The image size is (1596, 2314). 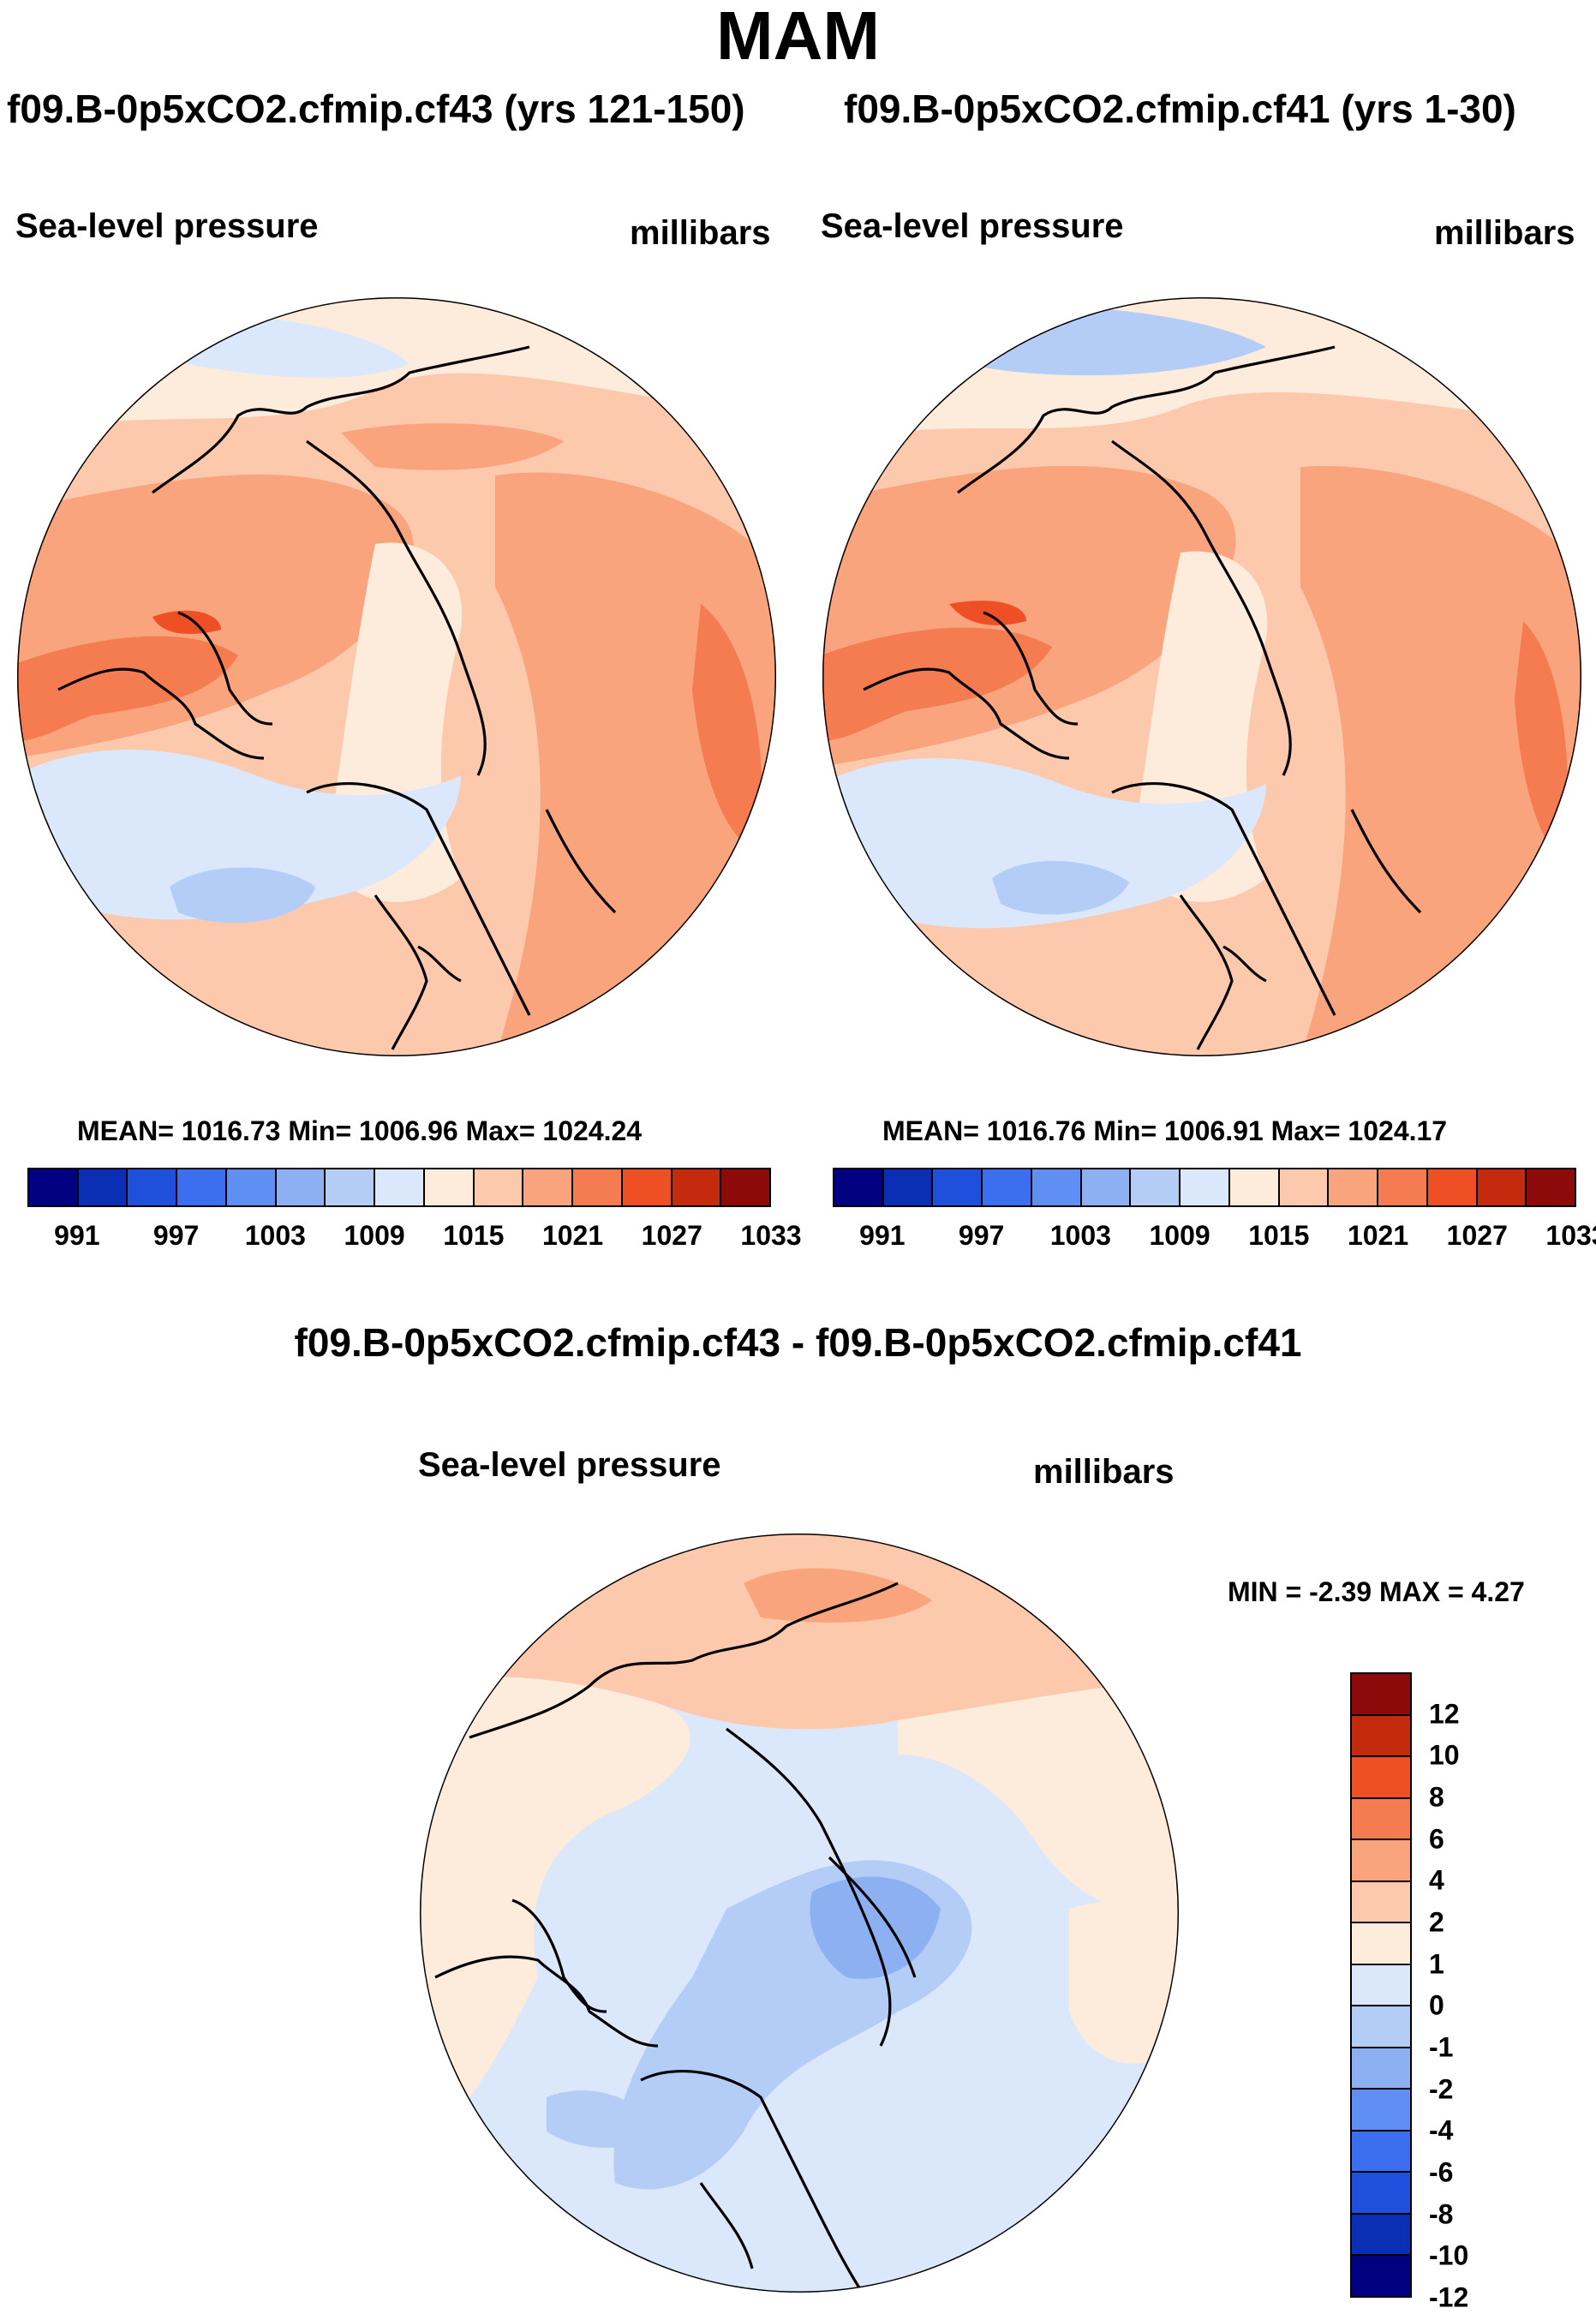 I want to click on panel-1-stats: MEAN= 1016.73 Min= 1006.96 Max= 1024.24, so click(x=360, y=1130).